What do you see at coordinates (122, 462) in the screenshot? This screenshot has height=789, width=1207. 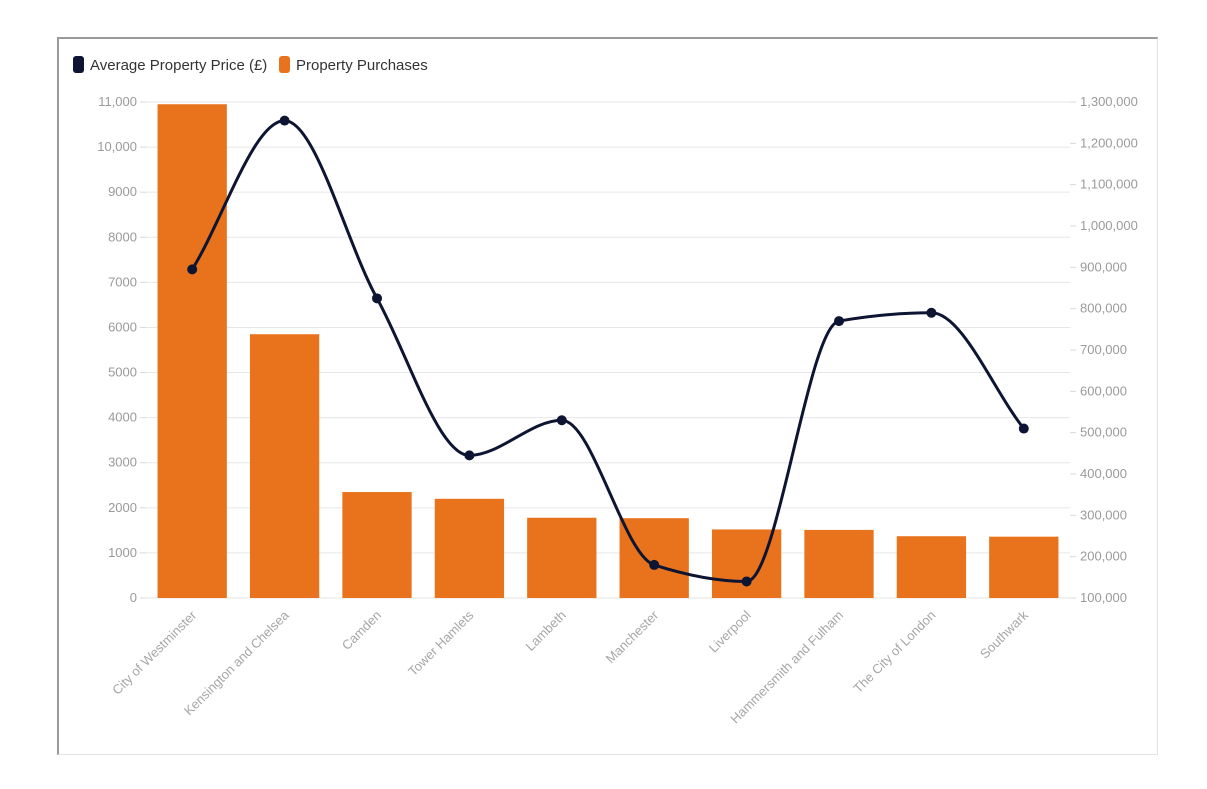 I see `y-left-tick-label: 3000` at bounding box center [122, 462].